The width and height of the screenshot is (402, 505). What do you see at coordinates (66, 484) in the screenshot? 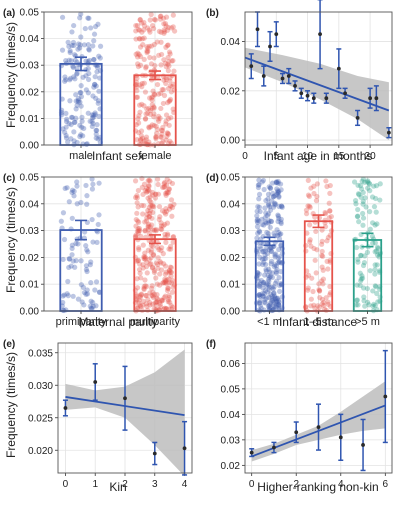
I see `x-tick-label: 0` at bounding box center [66, 484].